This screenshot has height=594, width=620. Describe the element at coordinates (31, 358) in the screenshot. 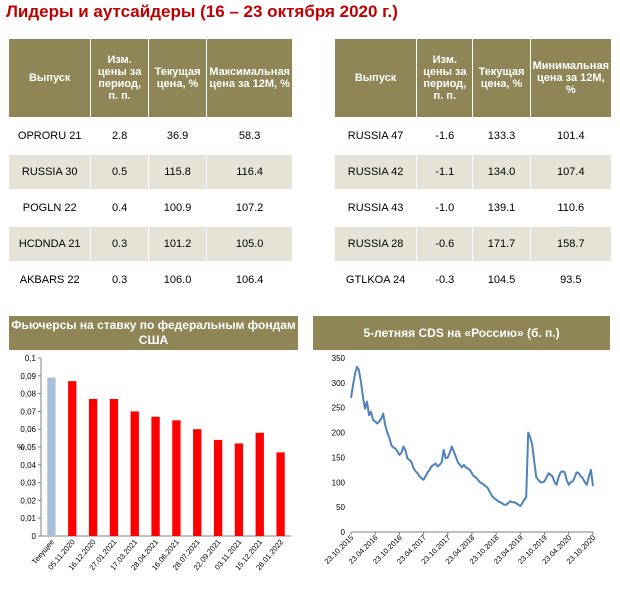

I see `y-tick-label: 0,1` at that location.